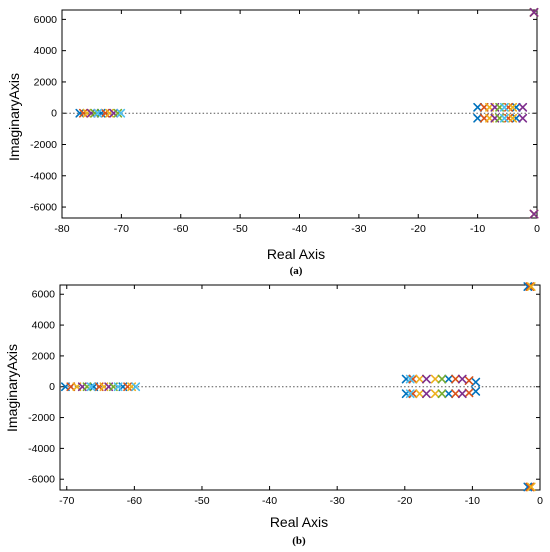  Describe the element at coordinates (299, 541) in the screenshot. I see `panel-label: (b)` at that location.